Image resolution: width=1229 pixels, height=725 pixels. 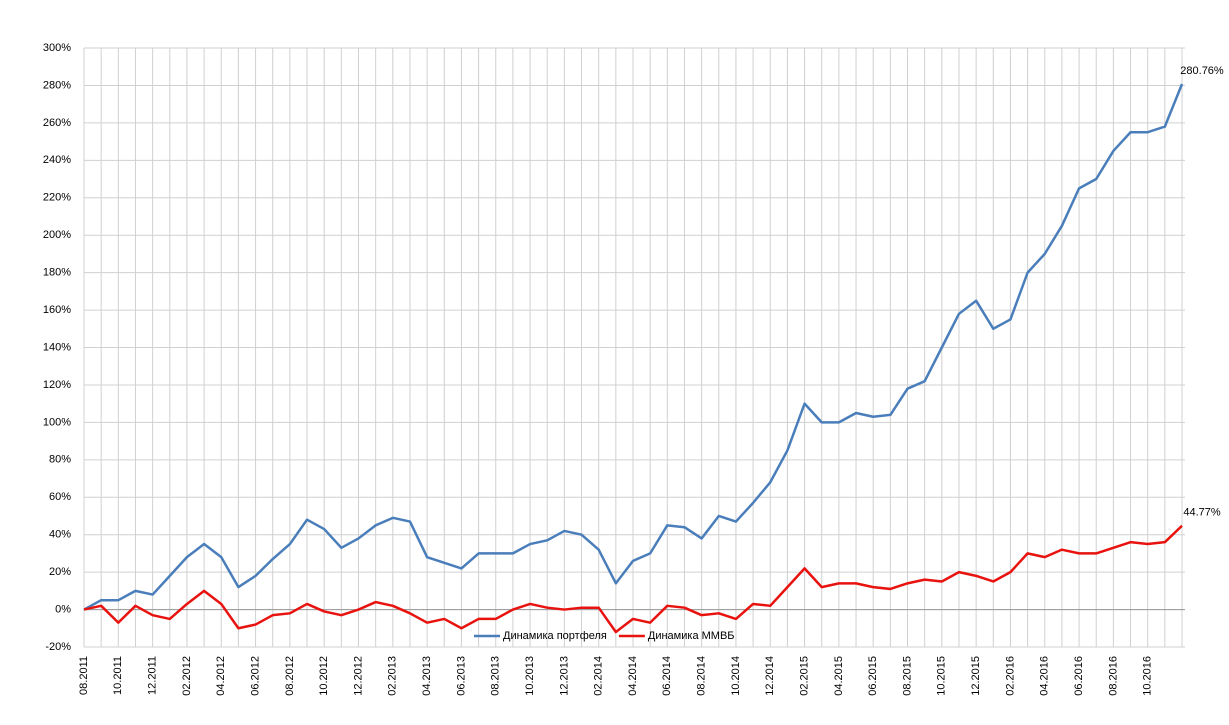 What do you see at coordinates (667, 676) in the screenshot?
I see `x-tick-label: 06.2014` at bounding box center [667, 676].